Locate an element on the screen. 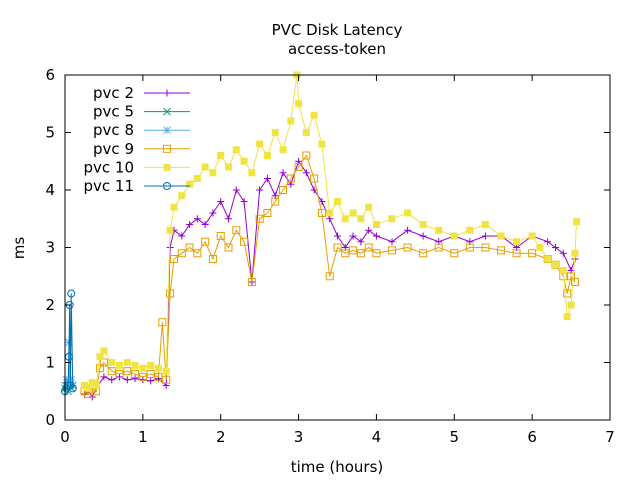 This screenshot has height=480, width=640. legend-label: pvc 11 is located at coordinates (108, 186).